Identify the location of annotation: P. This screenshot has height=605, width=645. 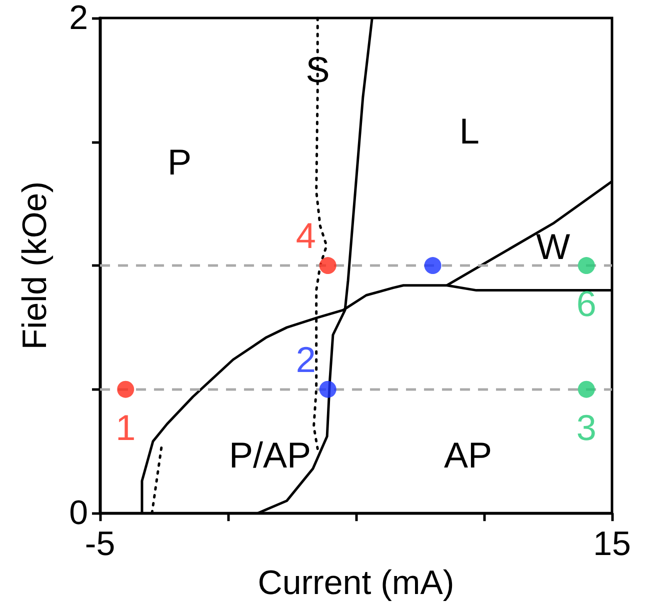
(180, 161).